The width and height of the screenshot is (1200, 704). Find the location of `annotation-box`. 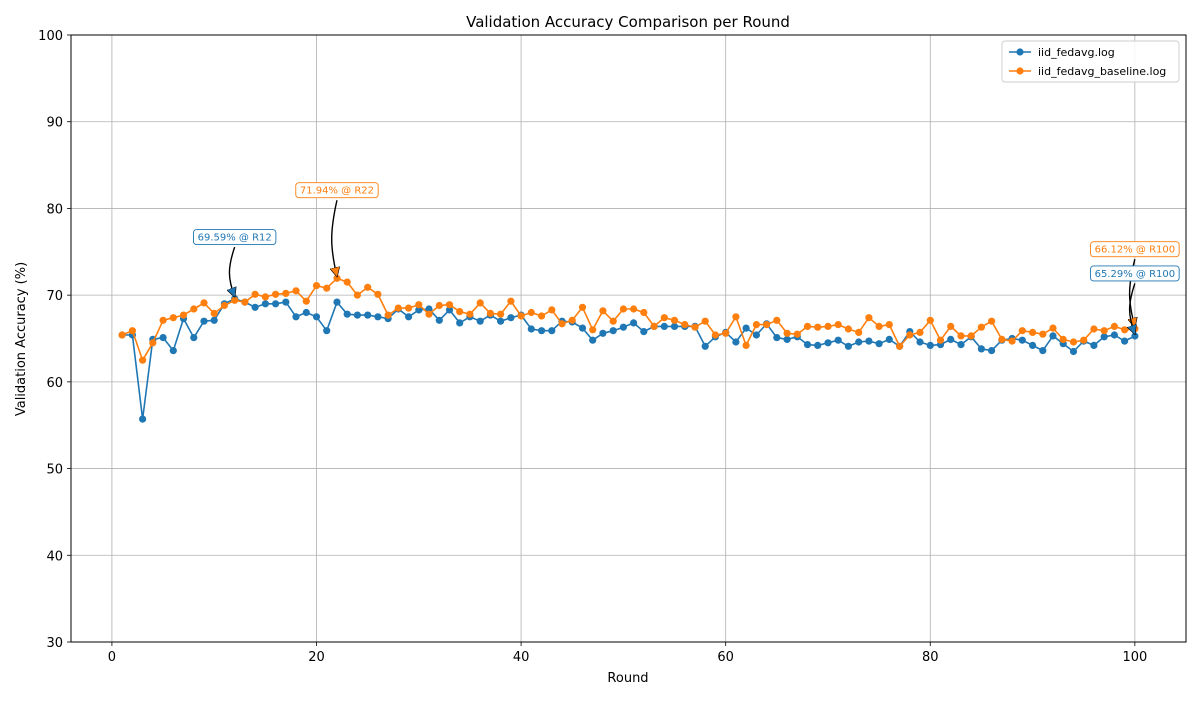

annotation-box is located at coordinates (235, 237).